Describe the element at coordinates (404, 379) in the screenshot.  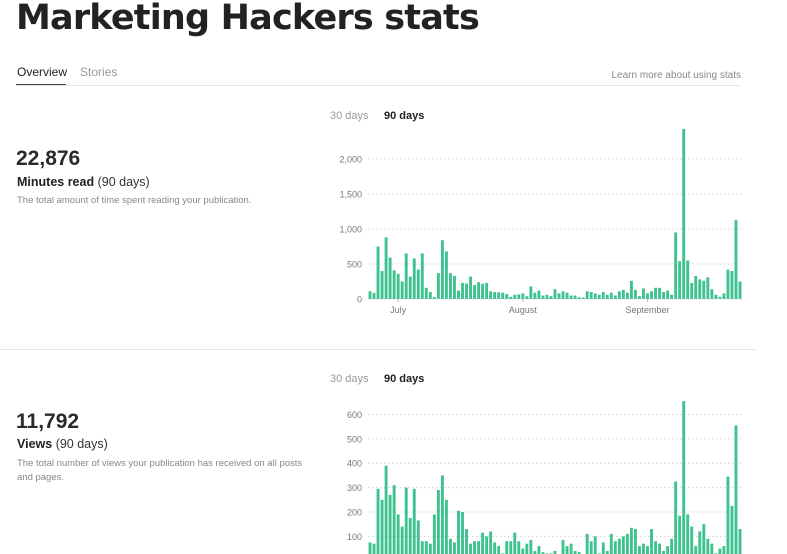
I see `views-range-90-days: 90 days` at that location.